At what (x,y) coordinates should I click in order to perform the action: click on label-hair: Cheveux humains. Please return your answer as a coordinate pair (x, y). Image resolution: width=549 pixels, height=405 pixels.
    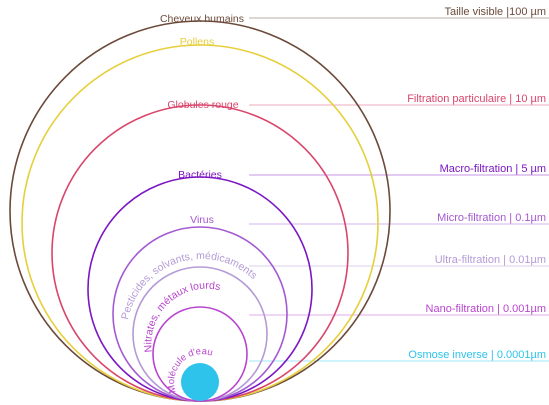
    Looking at the image, I should click on (202, 19).